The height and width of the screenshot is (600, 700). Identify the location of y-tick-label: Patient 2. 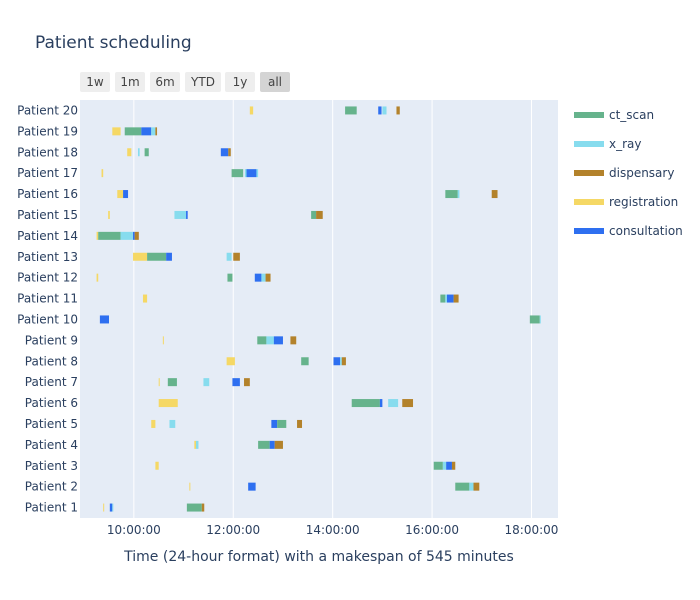
(51, 487).